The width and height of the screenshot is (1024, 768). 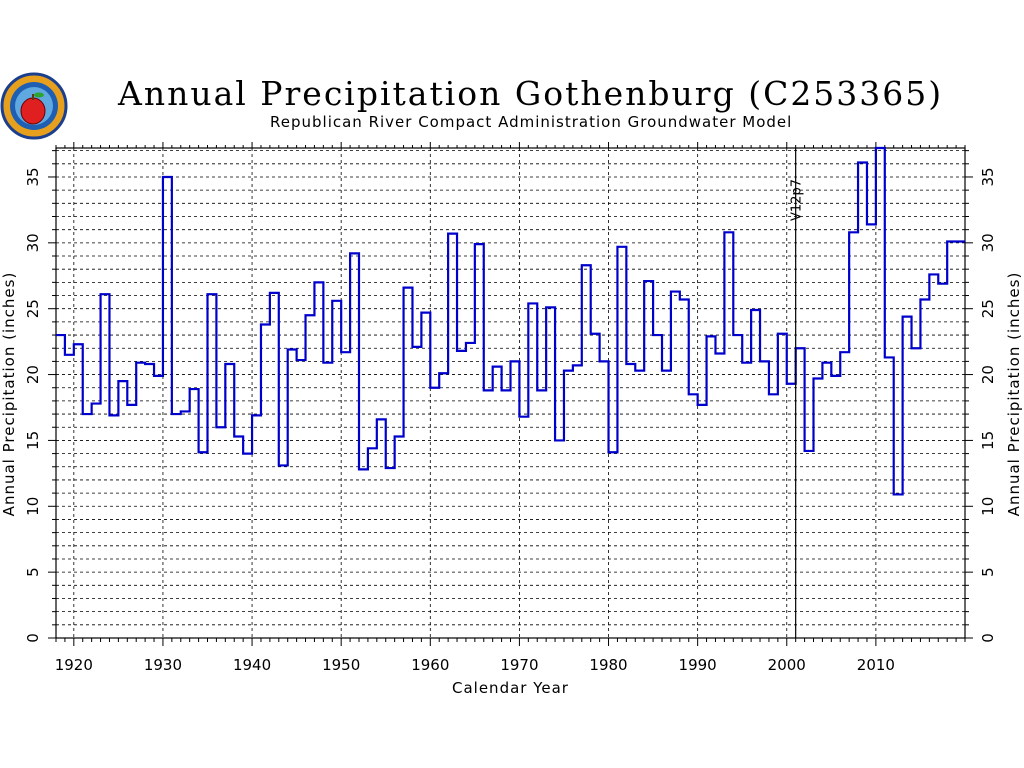 What do you see at coordinates (33, 440) in the screenshot?
I see `y-tick-label-left: 15` at bounding box center [33, 440].